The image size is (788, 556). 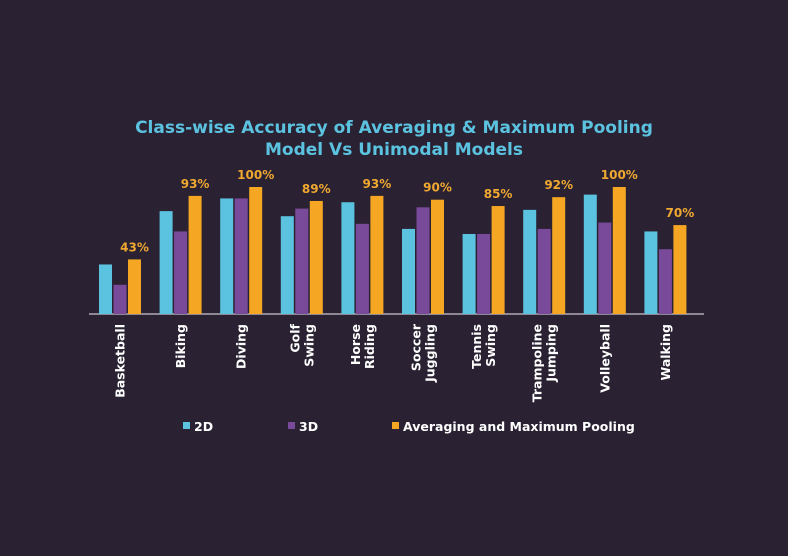 I want to click on data-label-4: 89%, so click(x=316, y=189).